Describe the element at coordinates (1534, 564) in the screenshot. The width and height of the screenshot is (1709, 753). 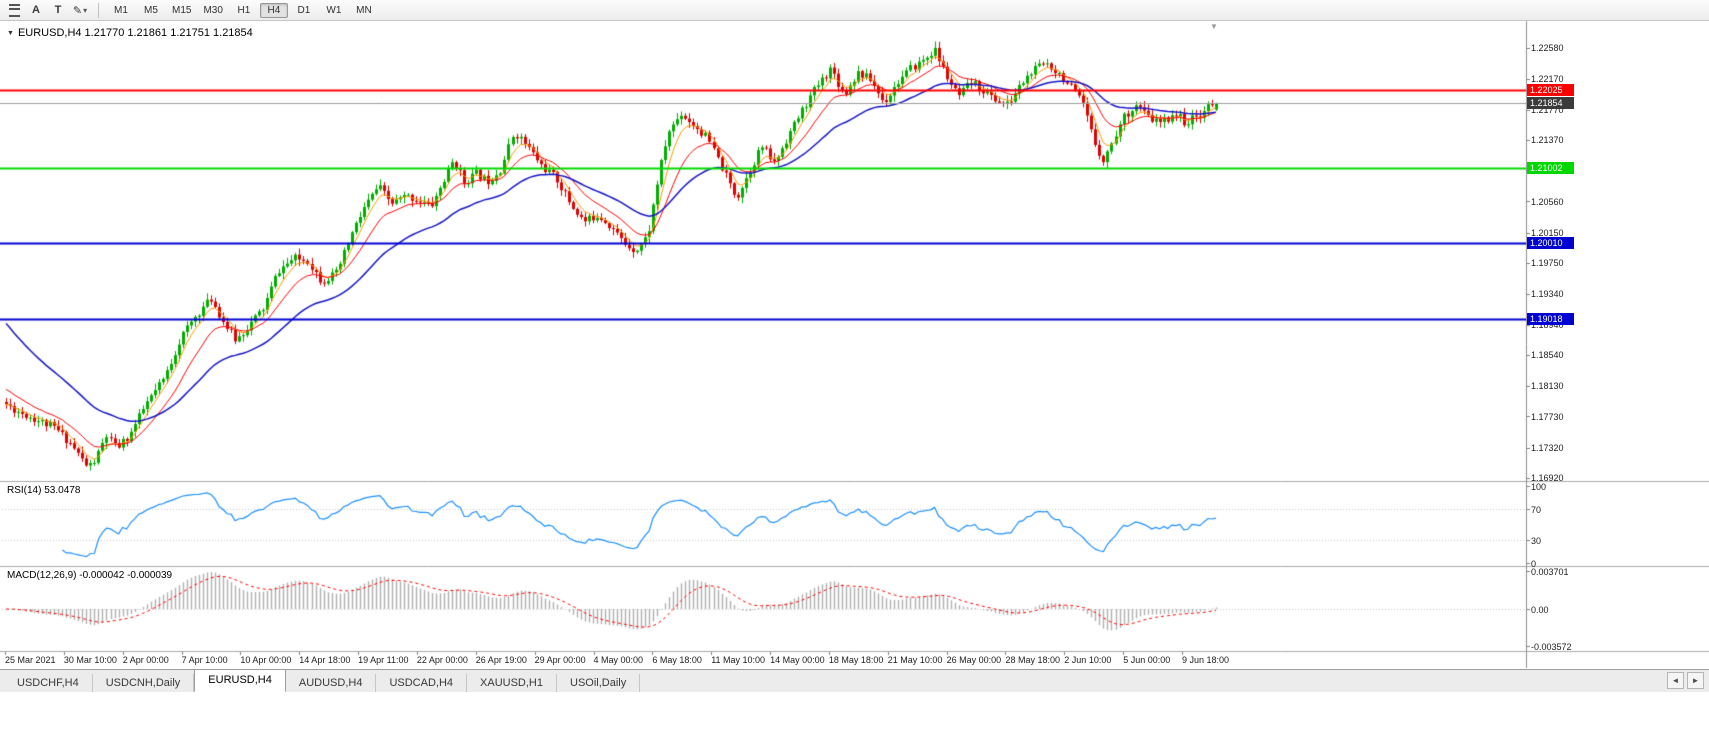
I see `rsi-level-label: 0` at that location.